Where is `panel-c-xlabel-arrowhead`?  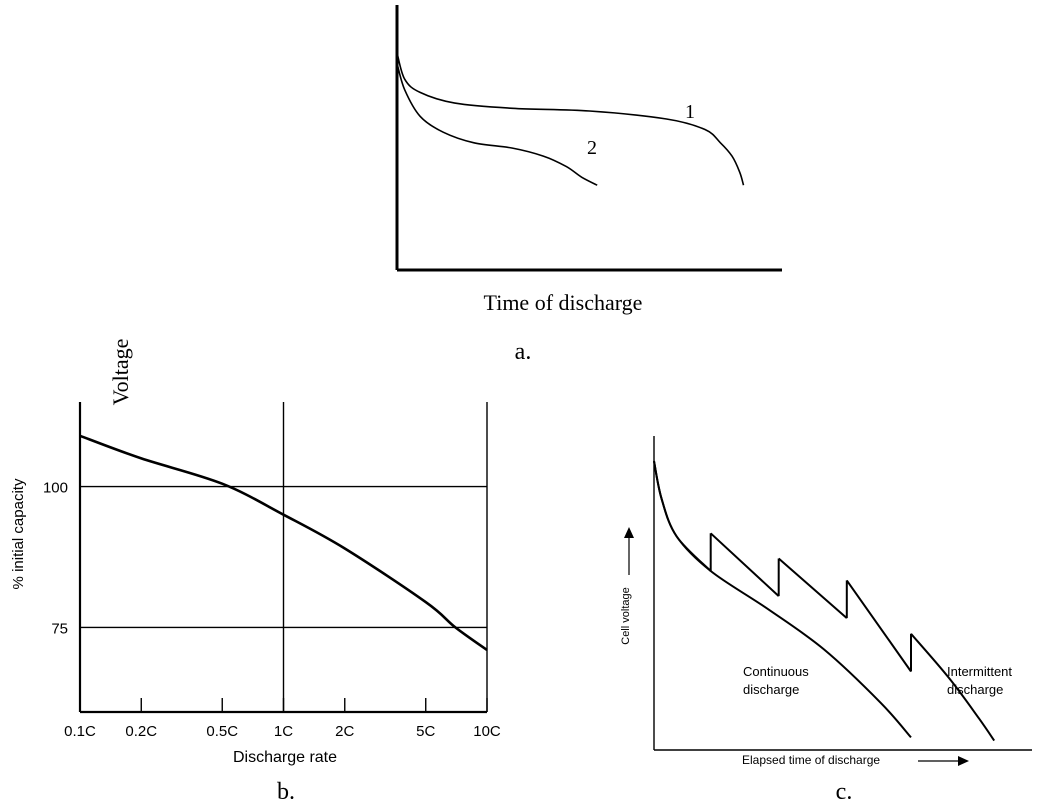
panel-c-xlabel-arrowhead is located at coordinates (963, 761).